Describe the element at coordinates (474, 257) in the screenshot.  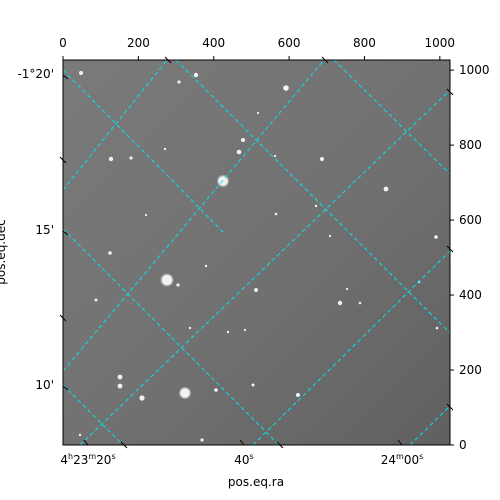
I see `right-pixel-tick-labels: 0 200 400 600 800 1000` at that location.